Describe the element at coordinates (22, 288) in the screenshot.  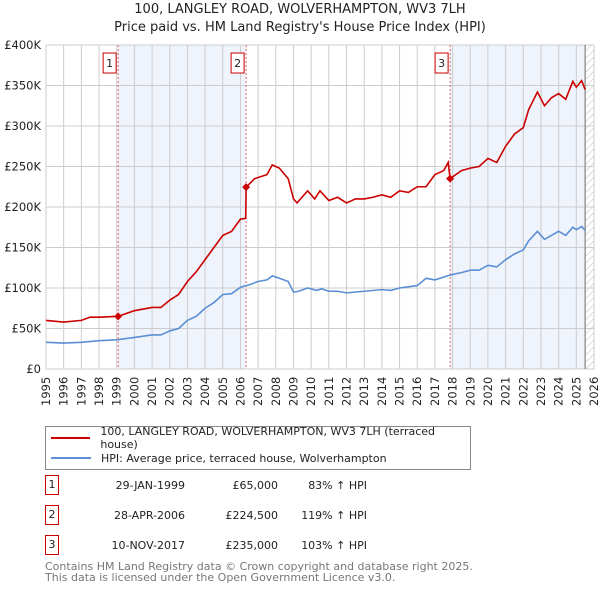
I see `y-tick-label: £100K` at that location.